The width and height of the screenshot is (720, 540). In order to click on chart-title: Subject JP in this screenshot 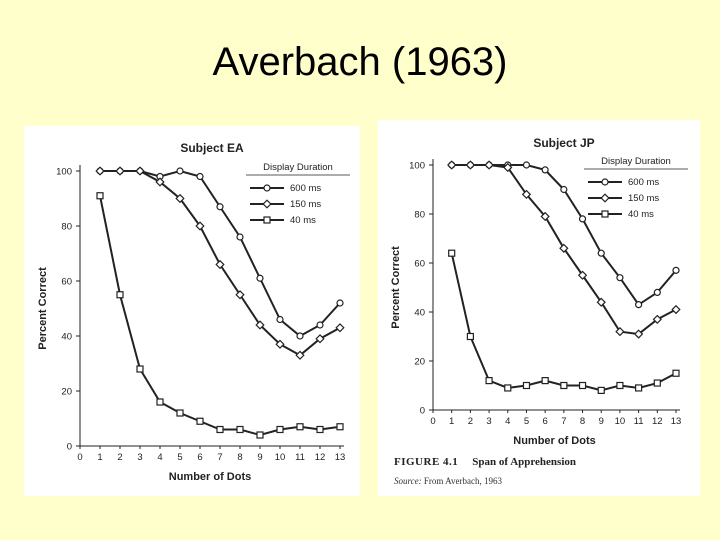, I will do `click(563, 143)`.